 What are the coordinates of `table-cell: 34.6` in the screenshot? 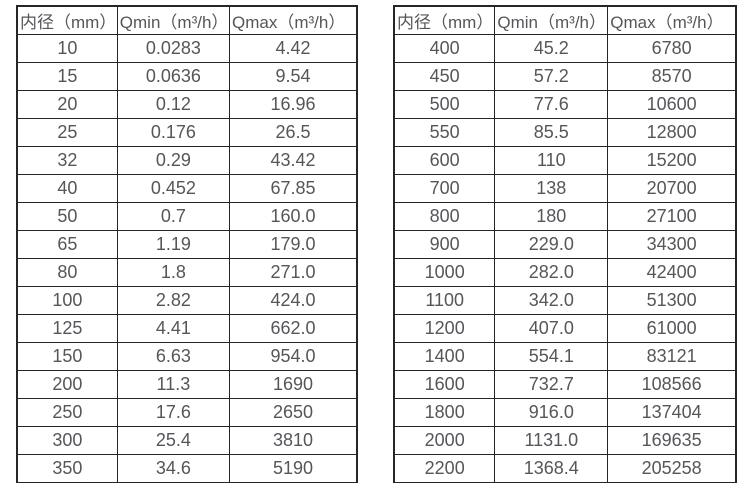 It's located at (173, 468).